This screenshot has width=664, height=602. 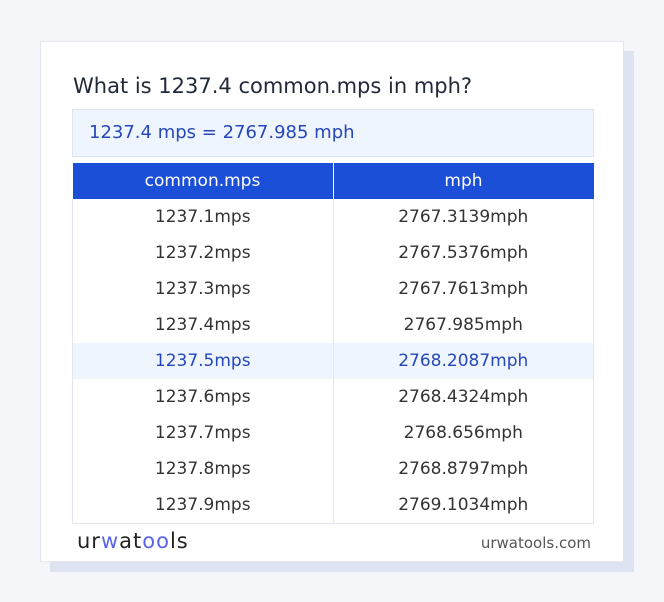 I want to click on table-cell: 2768.8797mph, so click(x=463, y=469).